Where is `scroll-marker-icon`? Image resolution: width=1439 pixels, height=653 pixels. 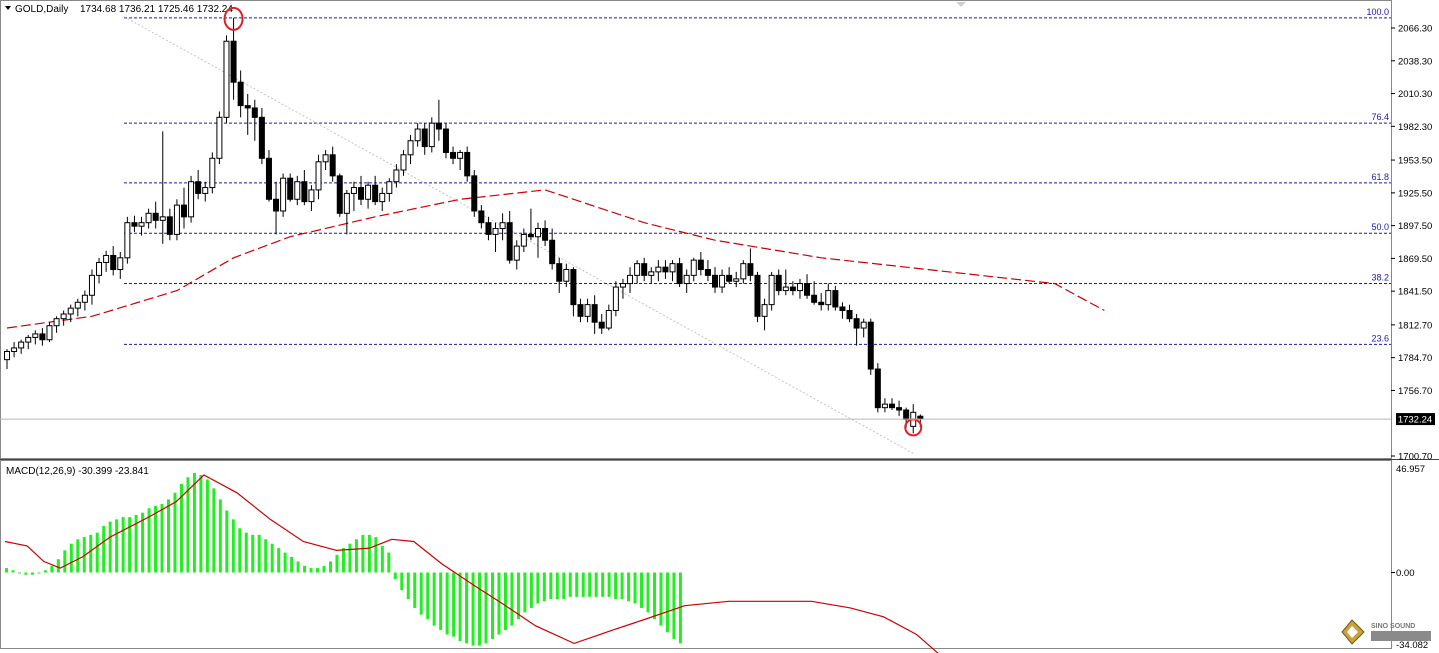
scroll-marker-icon is located at coordinates (961, 4).